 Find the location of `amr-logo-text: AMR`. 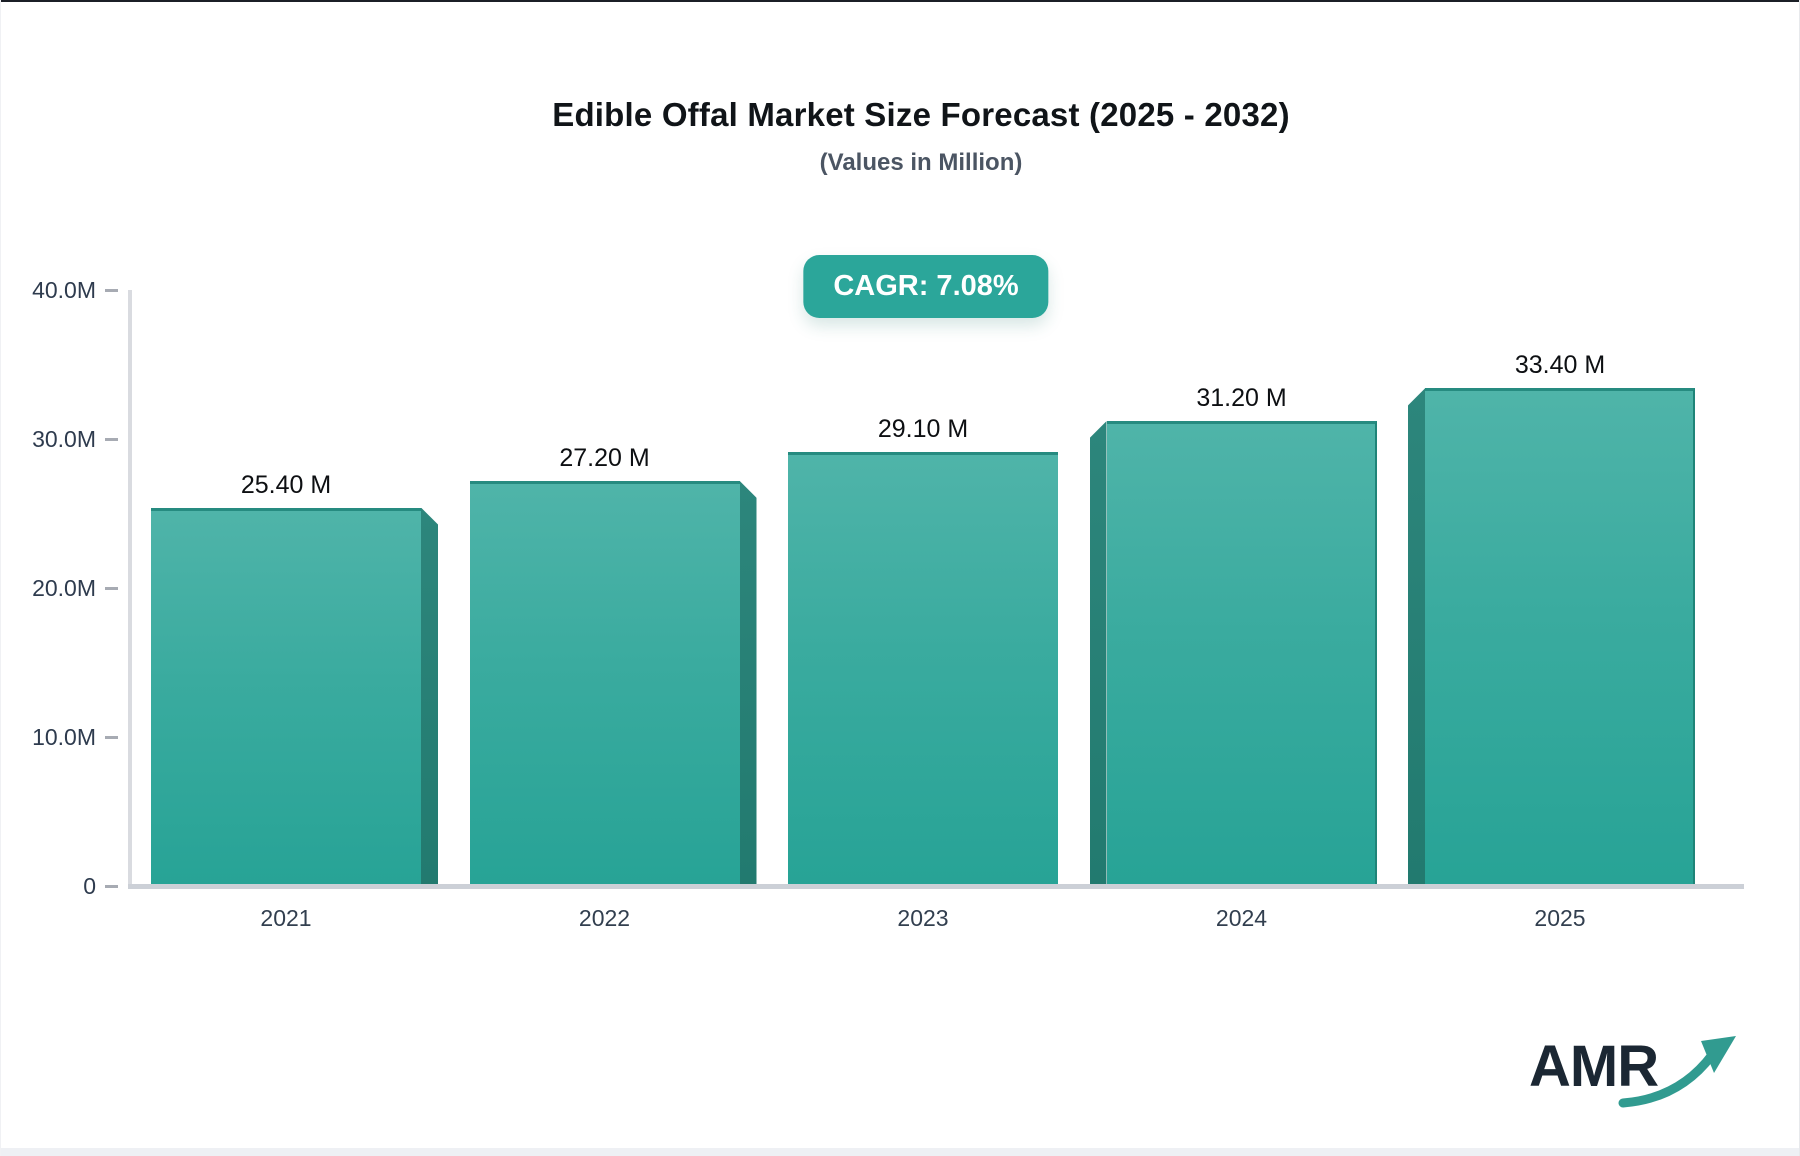

amr-logo-text: AMR is located at coordinates (1594, 1066).